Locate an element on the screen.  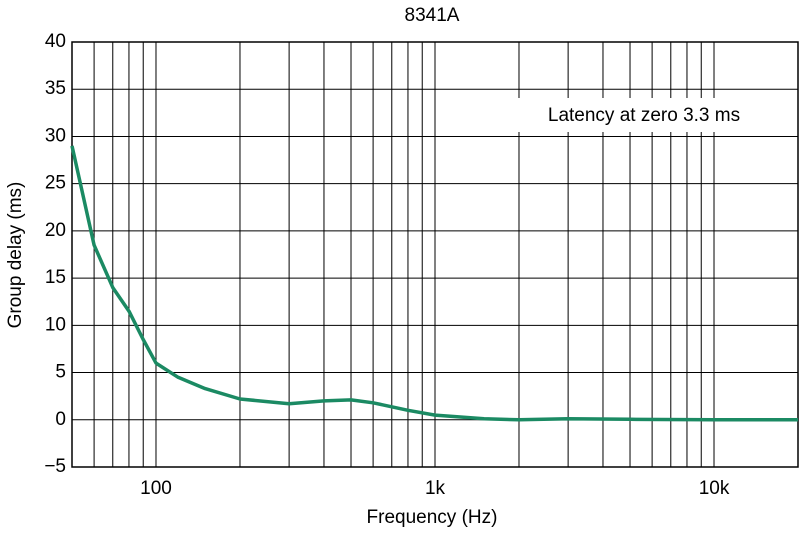
y-tick-label: −5 is located at coordinates (55, 466).